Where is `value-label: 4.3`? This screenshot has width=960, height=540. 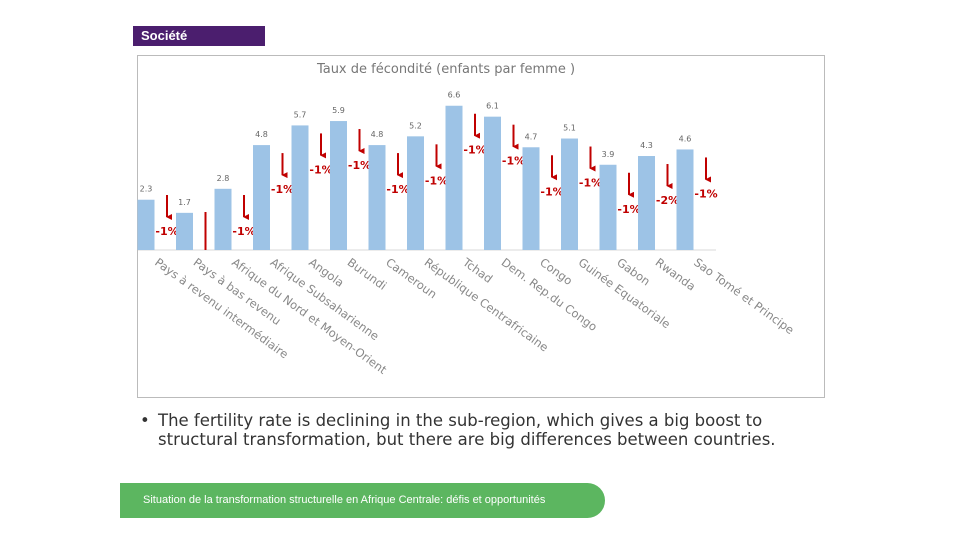
value-label: 4.3 is located at coordinates (646, 145).